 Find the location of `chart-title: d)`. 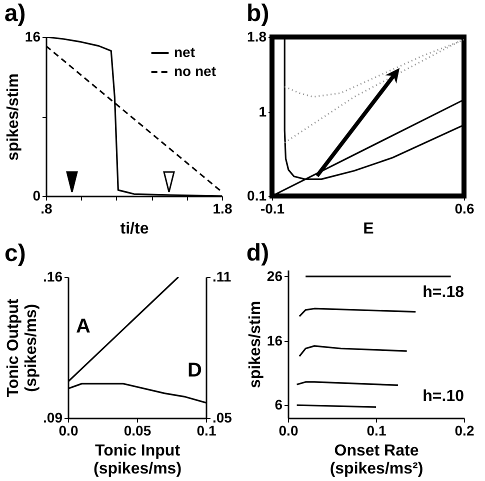

chart-title: d) is located at coordinates (258, 252).